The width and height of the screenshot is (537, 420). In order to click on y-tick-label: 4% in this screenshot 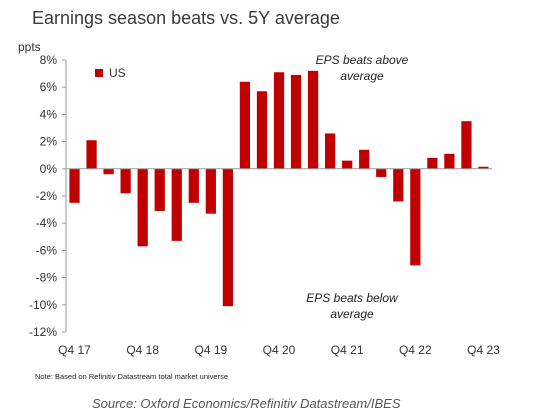, I will do `click(49, 114)`.